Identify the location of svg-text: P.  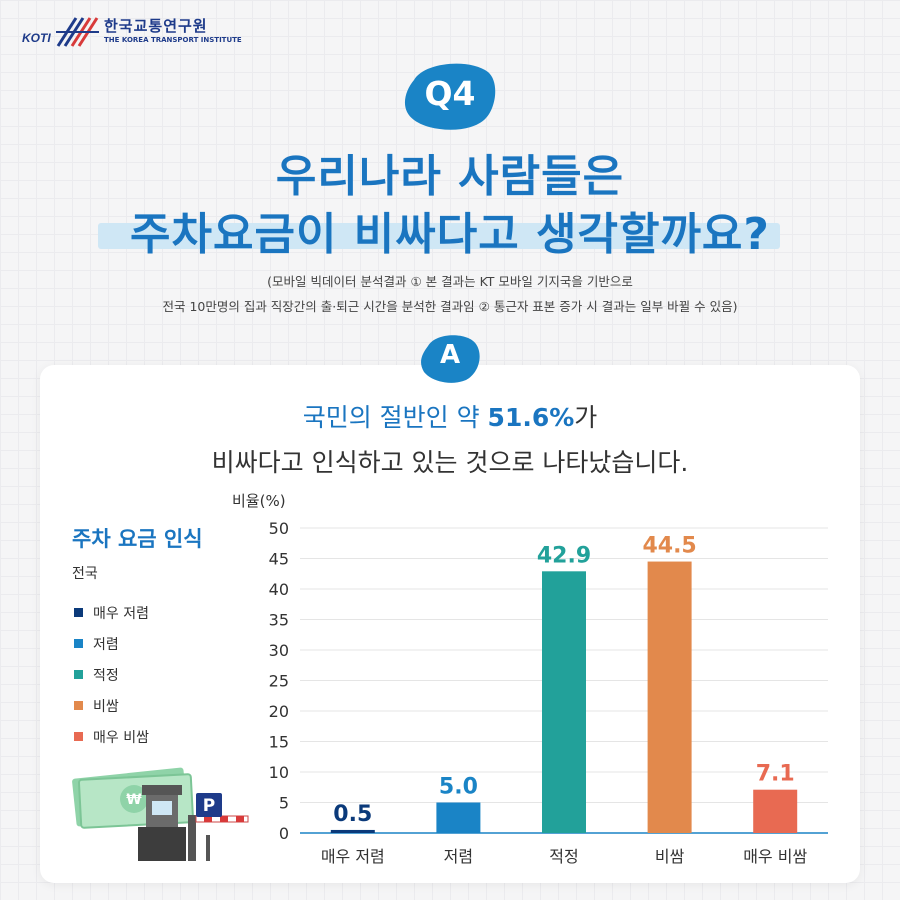
(209, 806).